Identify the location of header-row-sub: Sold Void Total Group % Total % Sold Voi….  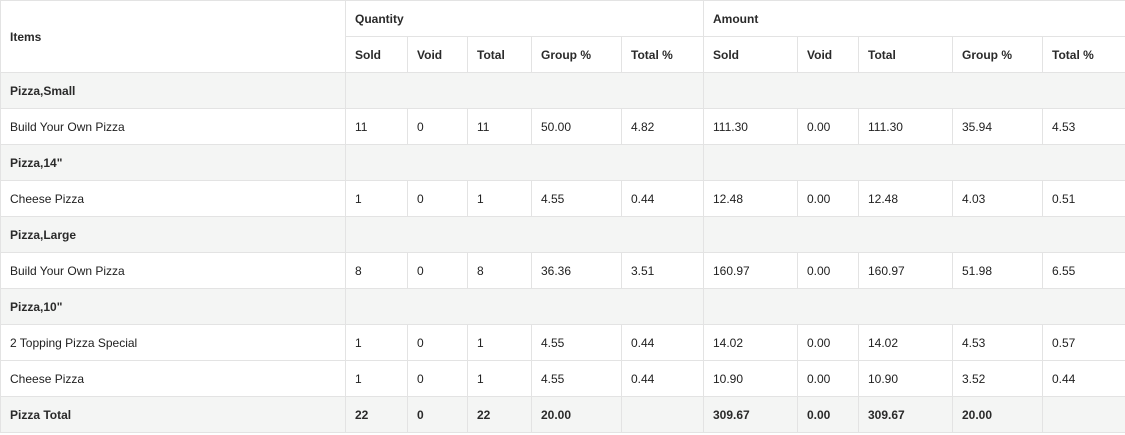
(563, 54).